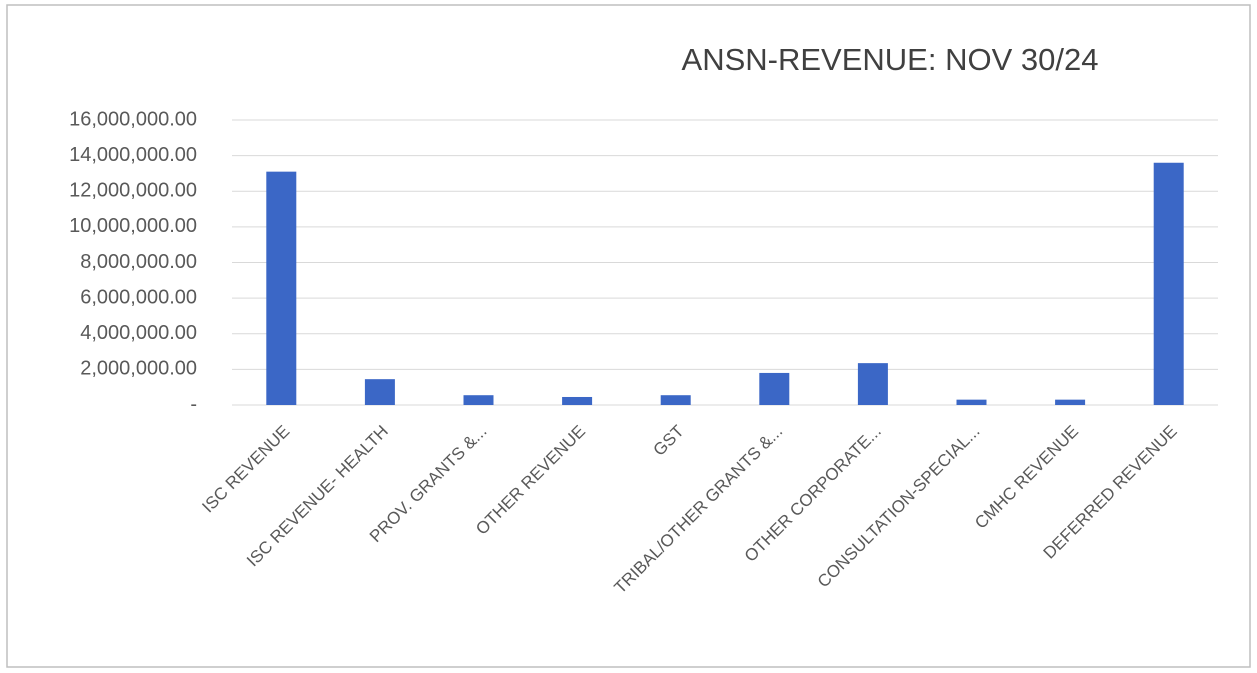 This screenshot has height=673, width=1257. What do you see at coordinates (133, 191) in the screenshot?
I see `y-tick-label: 12,000,000.00` at bounding box center [133, 191].